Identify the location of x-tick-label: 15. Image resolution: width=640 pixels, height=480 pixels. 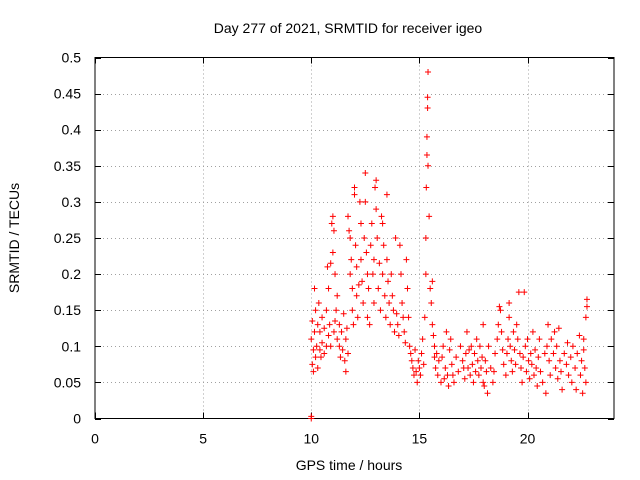
(420, 439).